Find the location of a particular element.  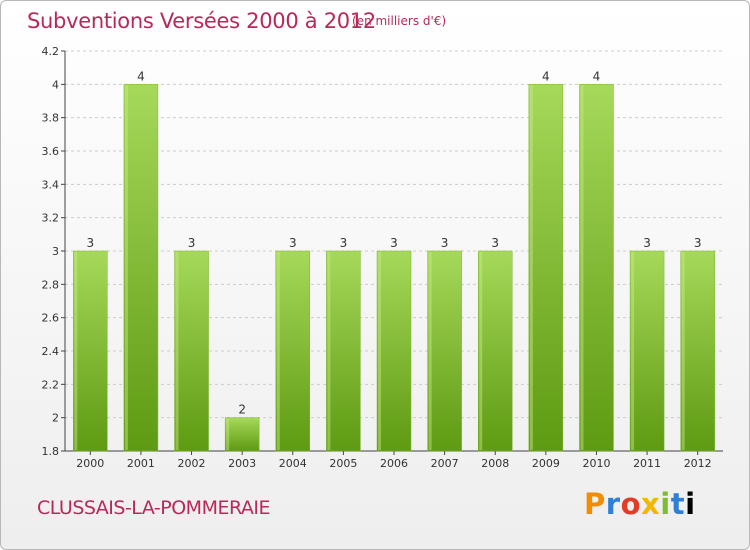

x-tick-label: 2007 is located at coordinates (445, 463).